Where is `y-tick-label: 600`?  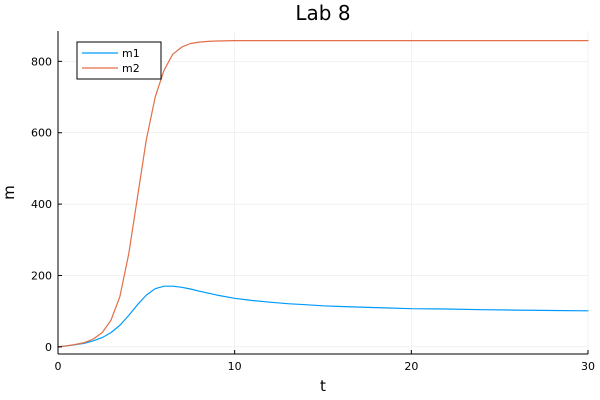
y-tick-label: 600 is located at coordinates (41, 133).